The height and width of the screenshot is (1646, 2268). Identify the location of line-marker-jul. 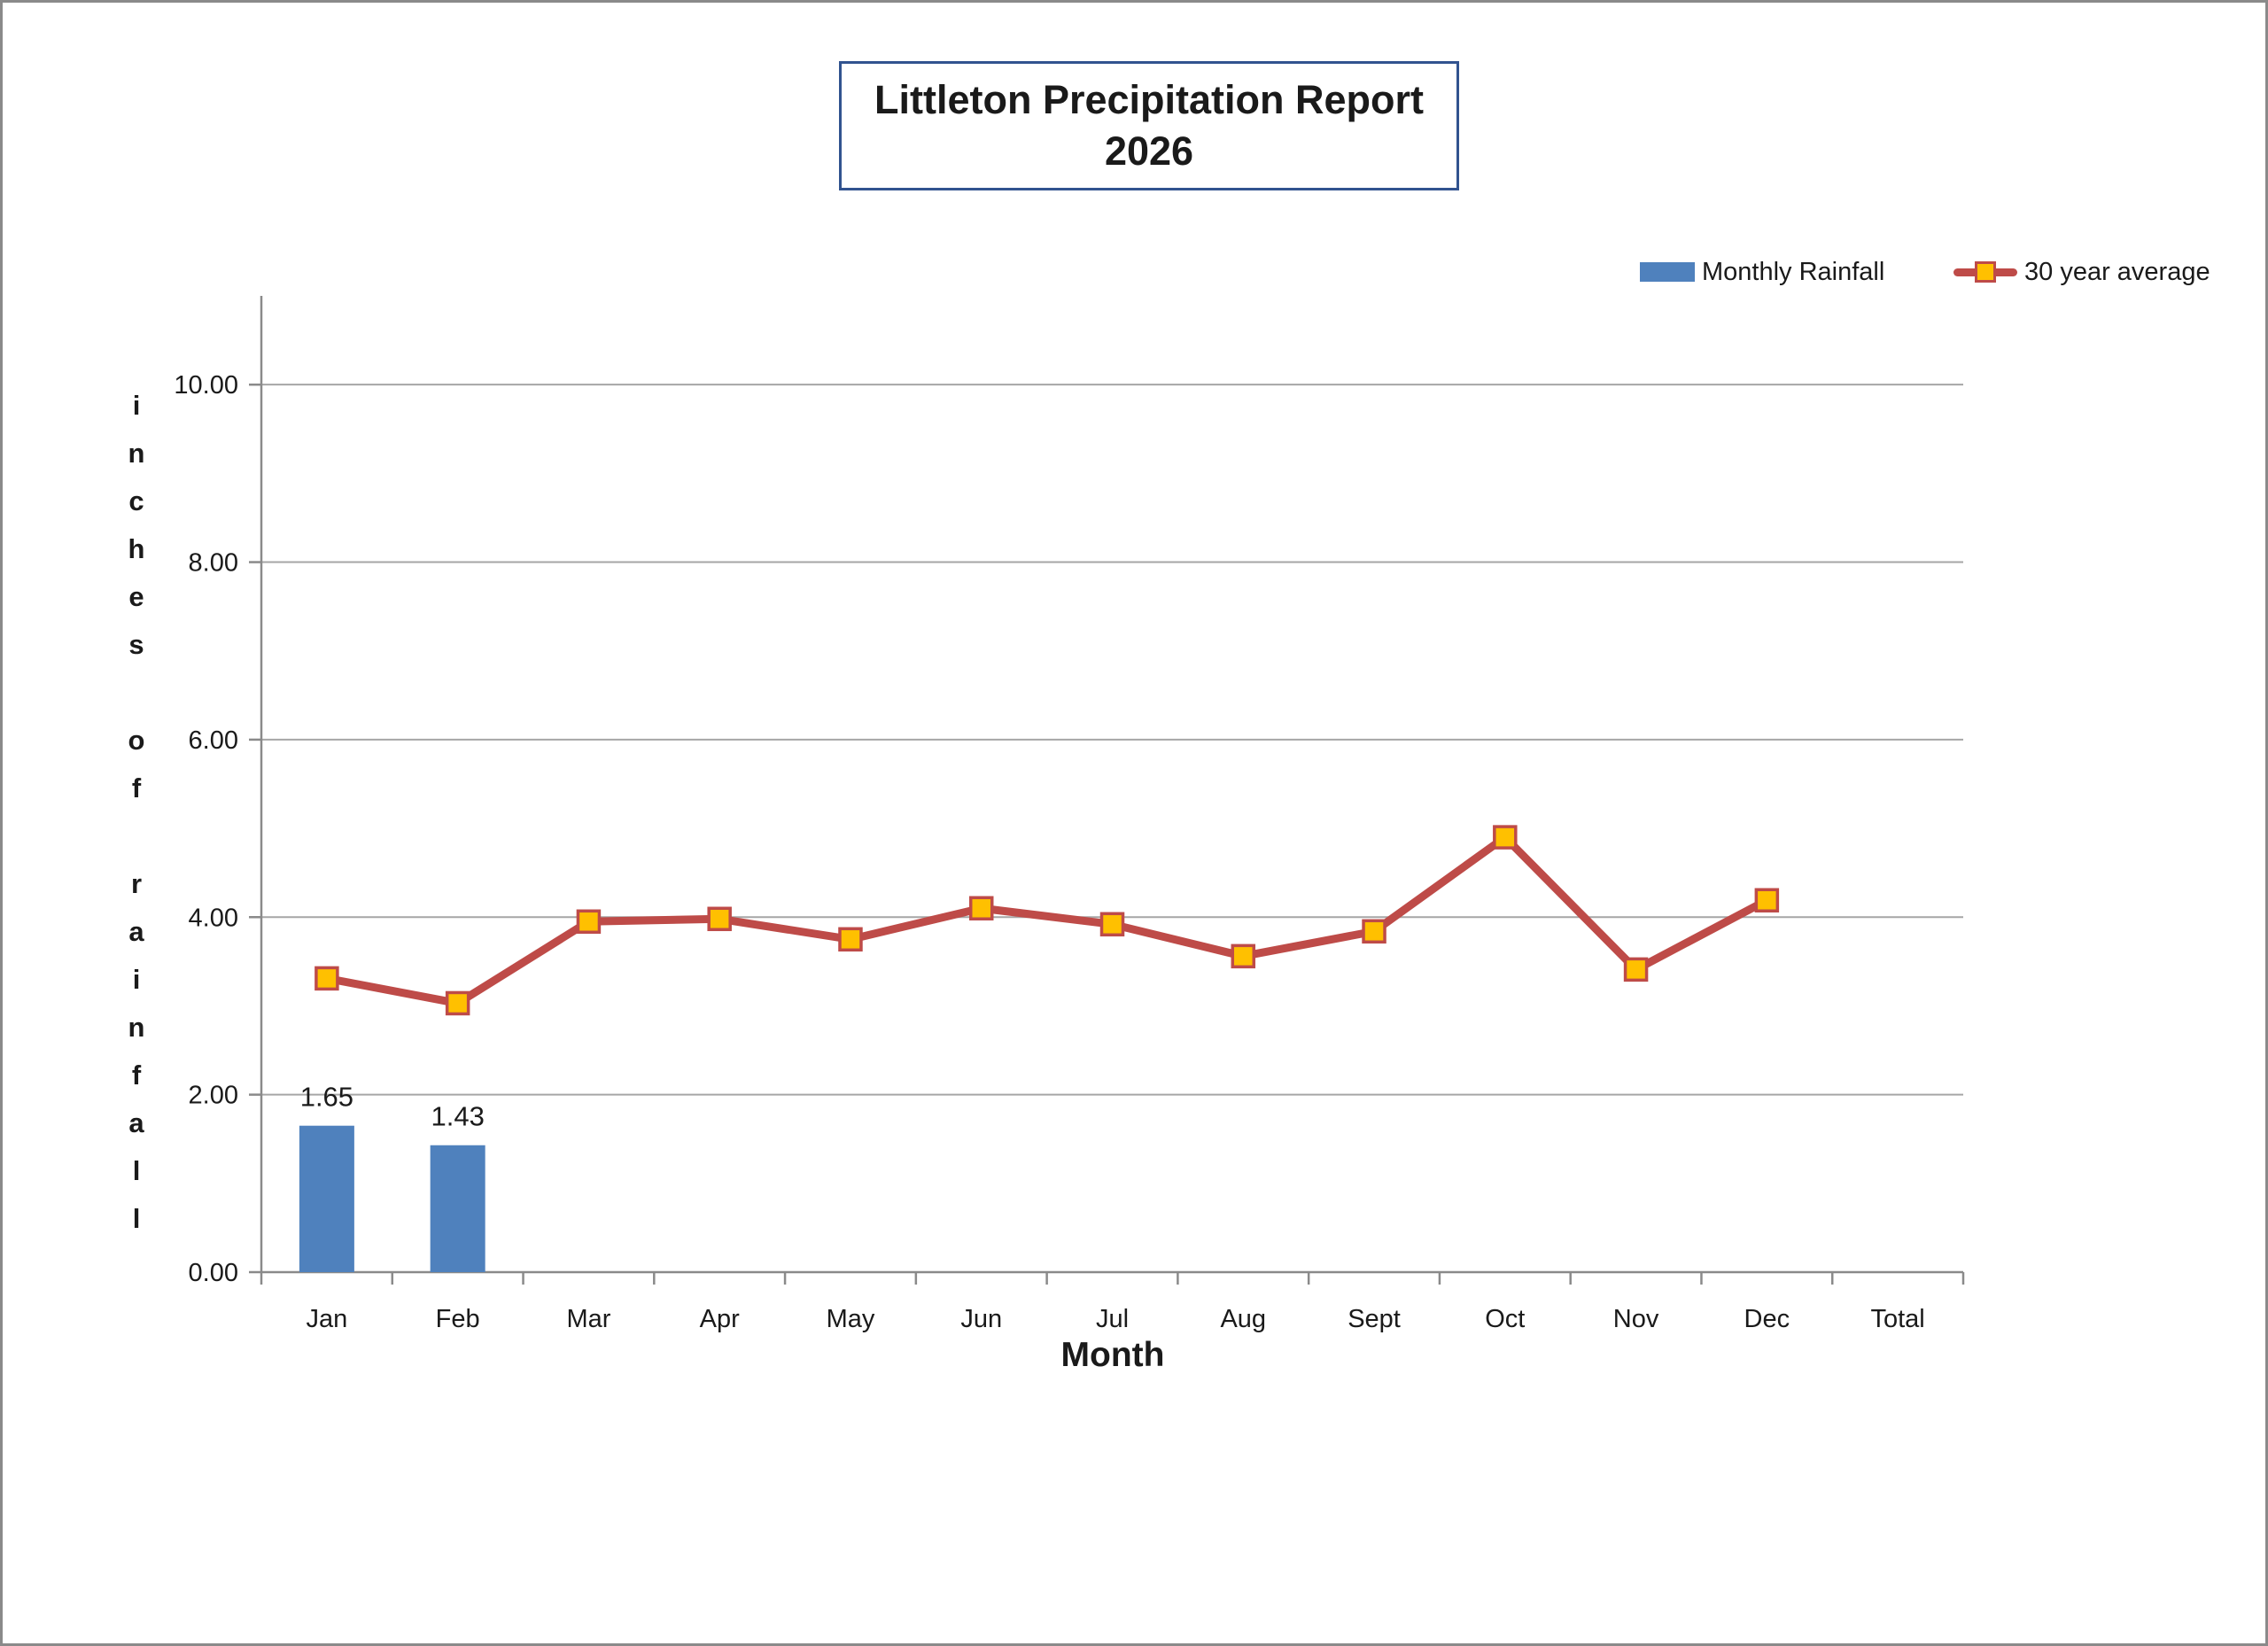
(1112, 924).